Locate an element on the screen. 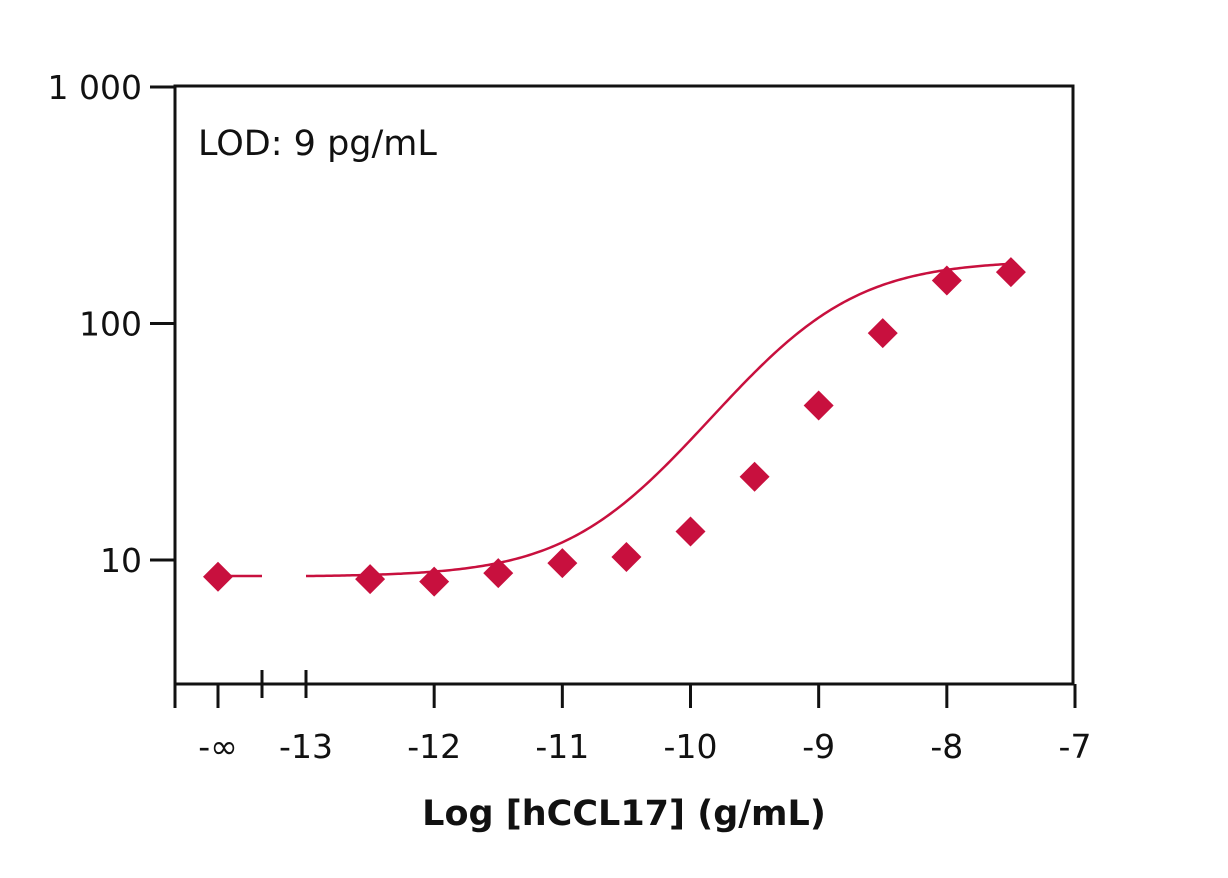  x-axis: -∞ -13 -12 -11 -10 -9 -8 -7 is located at coordinates (632, 718).